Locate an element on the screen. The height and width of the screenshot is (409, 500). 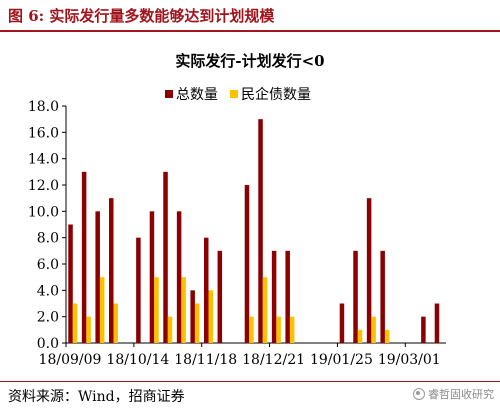
x-tick-label: 19/01/25 is located at coordinates (341, 360).